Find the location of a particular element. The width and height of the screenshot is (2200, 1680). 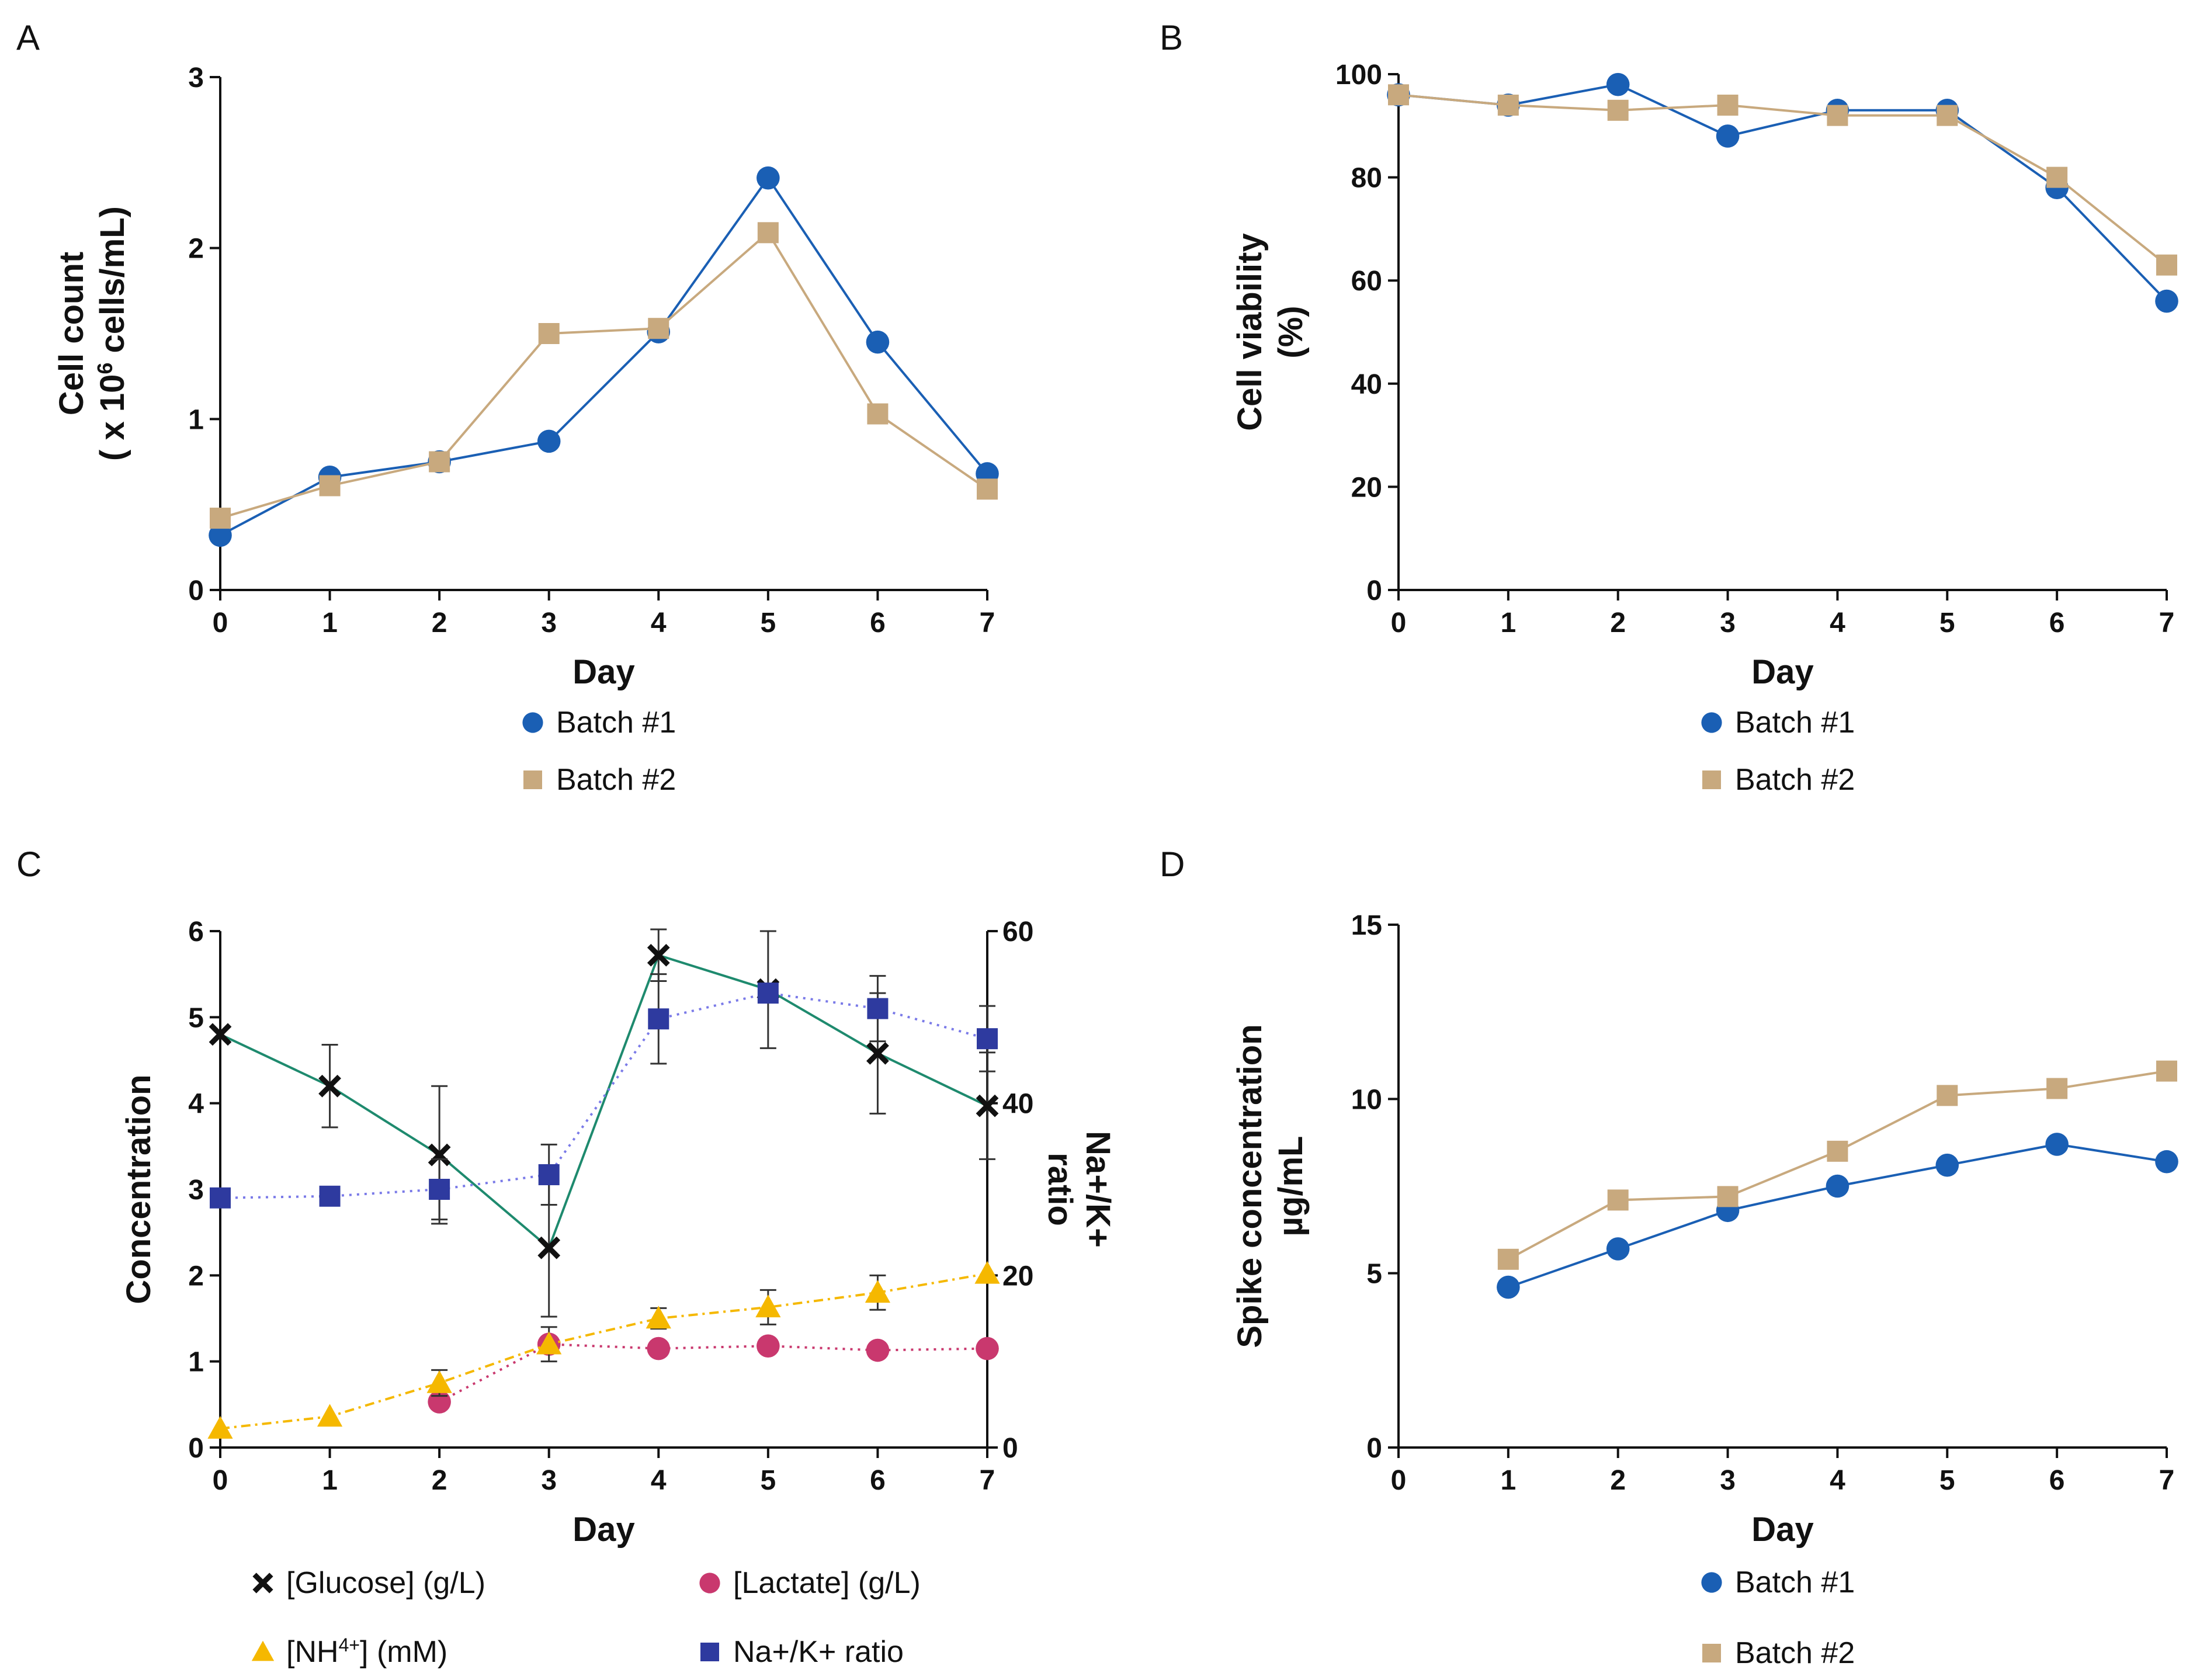

y-axis-right-label-units: ratio is located at coordinates (1060, 1189).